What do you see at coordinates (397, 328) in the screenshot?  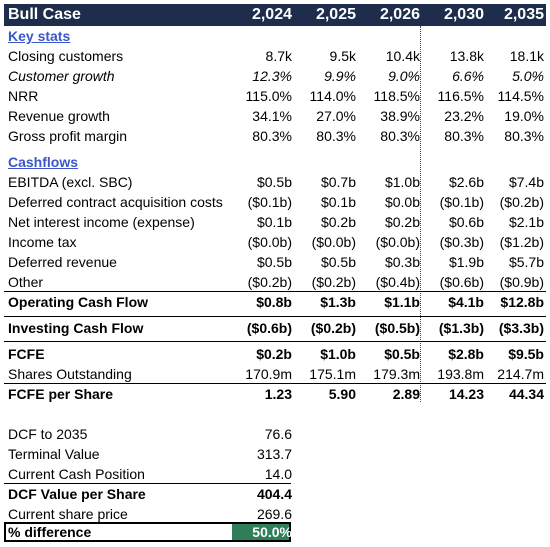 I see `cell-value: ($0.5b)` at bounding box center [397, 328].